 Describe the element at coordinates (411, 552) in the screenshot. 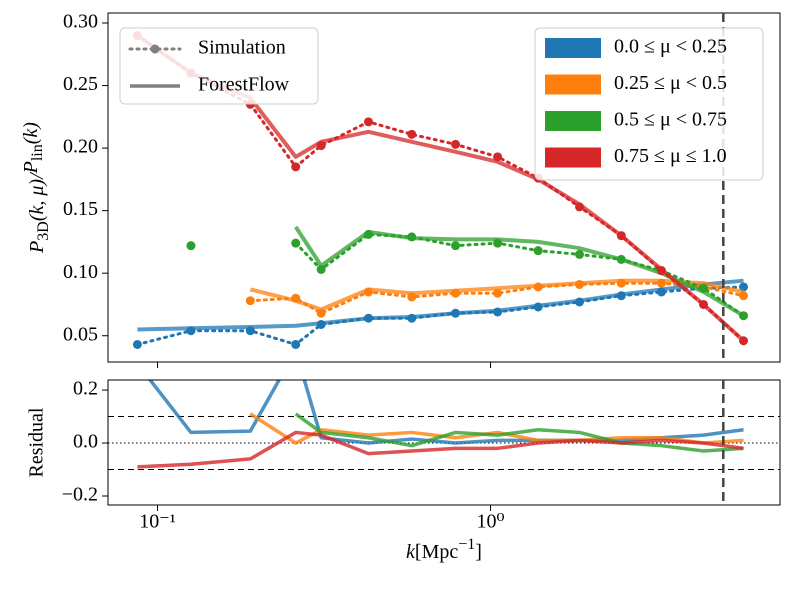

I see `label-part: k` at that location.